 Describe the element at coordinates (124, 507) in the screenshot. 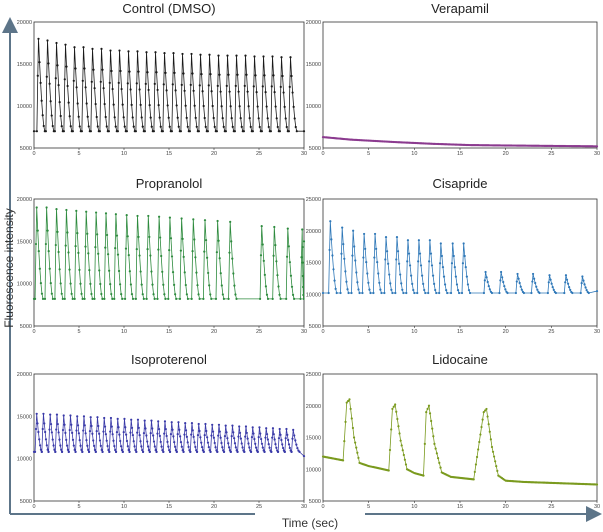

I see `x-tick-label: 10` at that location.